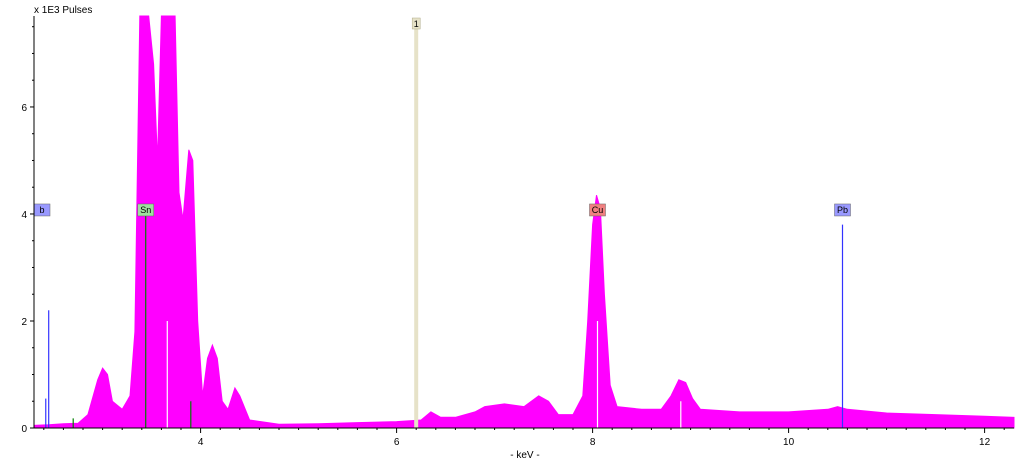 Image resolution: width=1024 pixels, height=461 pixels. I want to click on element-marker-label: Sn, so click(145, 210).